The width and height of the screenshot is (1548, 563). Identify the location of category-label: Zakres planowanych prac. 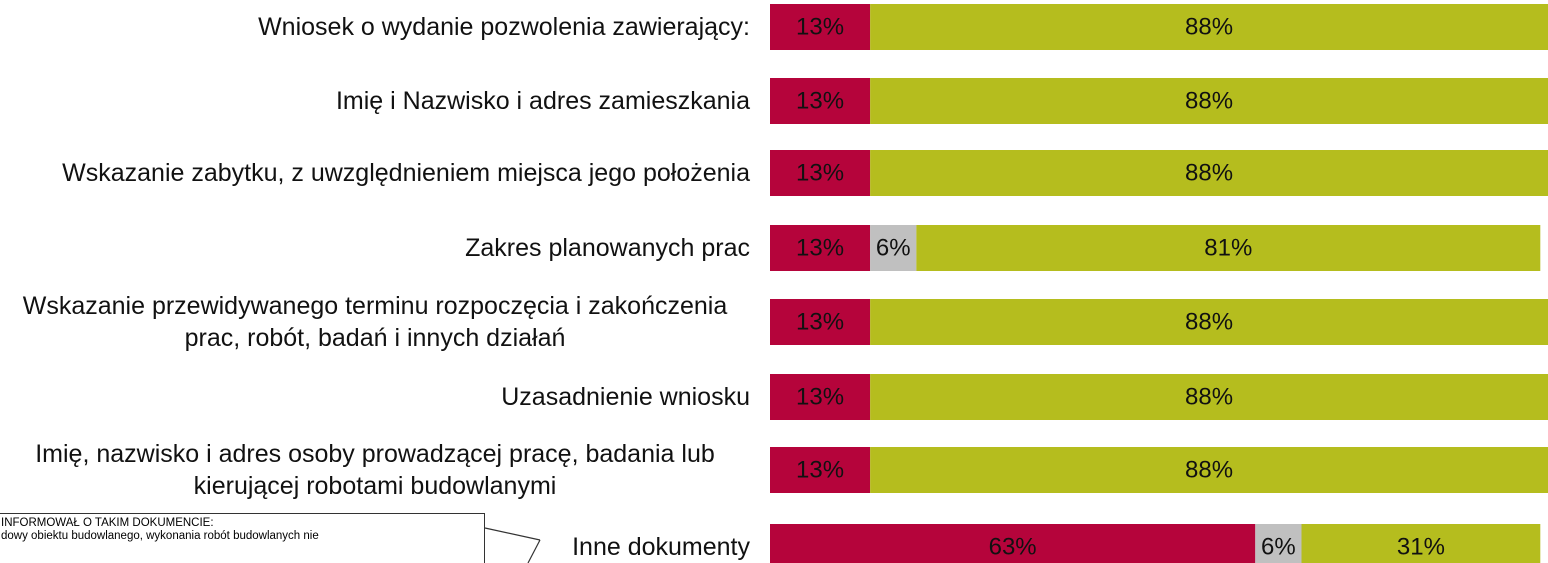
(607, 248).